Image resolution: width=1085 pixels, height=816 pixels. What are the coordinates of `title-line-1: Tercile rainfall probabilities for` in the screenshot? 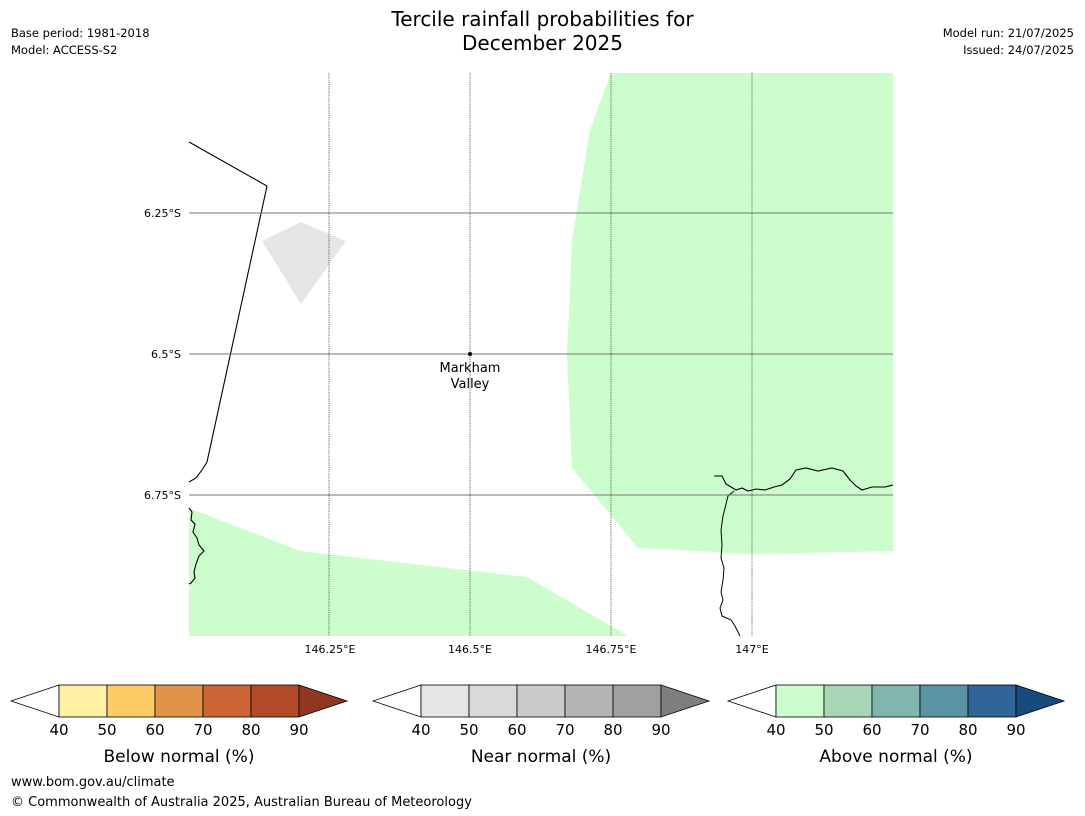 It's located at (542, 19).